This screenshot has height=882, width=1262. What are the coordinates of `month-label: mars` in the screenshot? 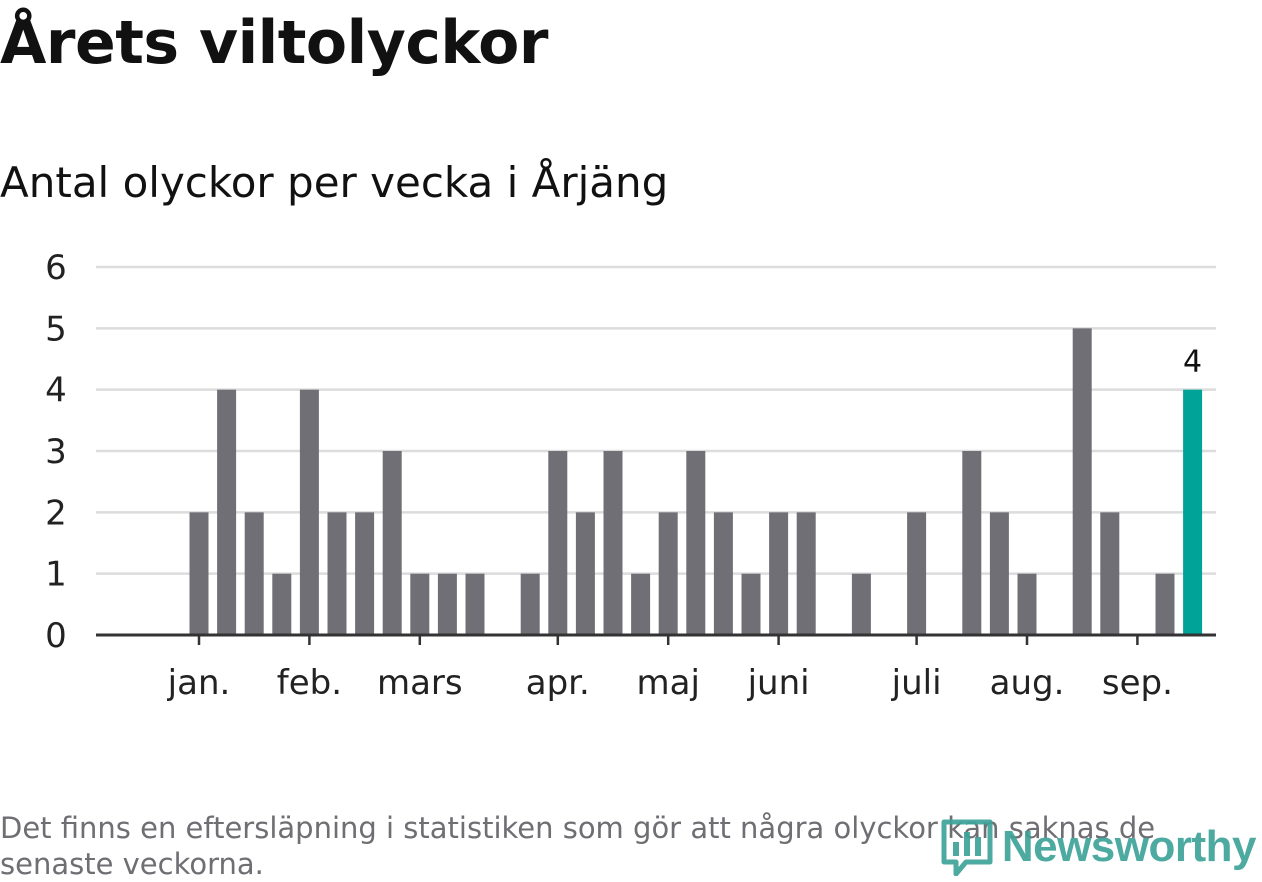 It's located at (420, 683).